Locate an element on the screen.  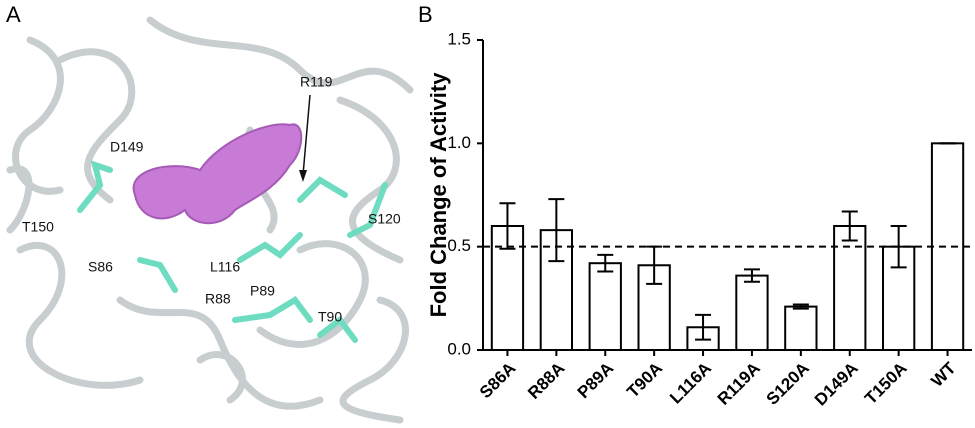
x-tick-label: L116A is located at coordinates (690, 383).